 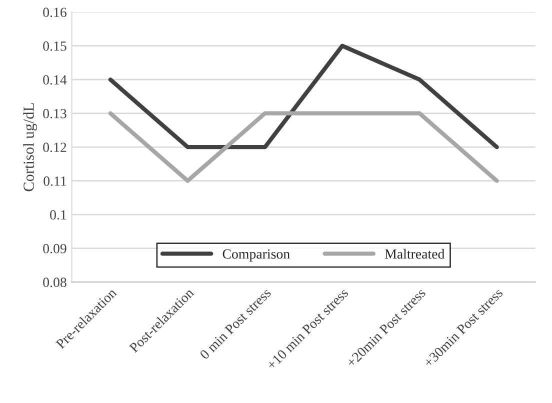 What do you see at coordinates (30, 147) in the screenshot?
I see `y-axis-title: Cortisol ug/dL` at bounding box center [30, 147].